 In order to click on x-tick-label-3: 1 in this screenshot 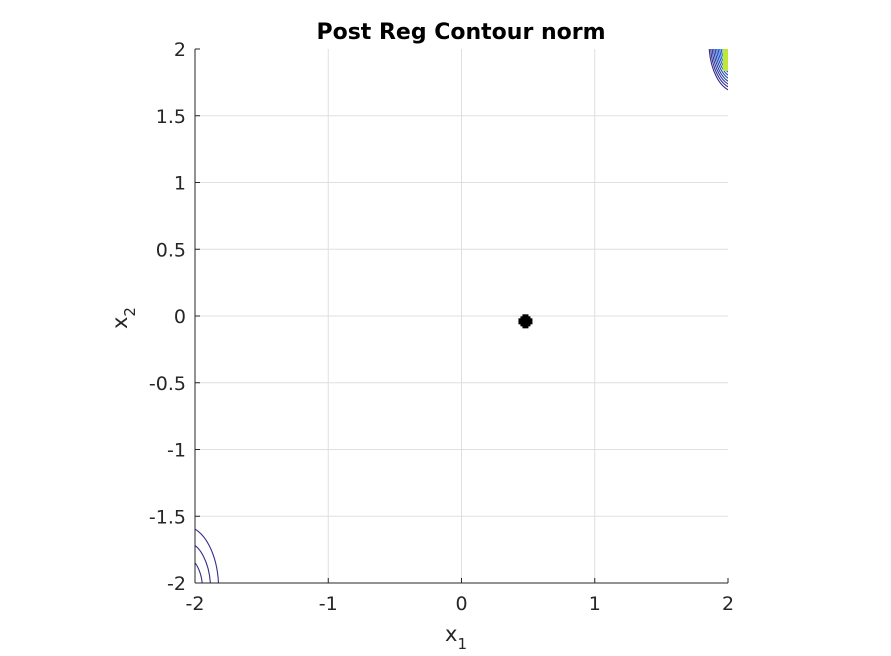, I will do `click(595, 604)`.